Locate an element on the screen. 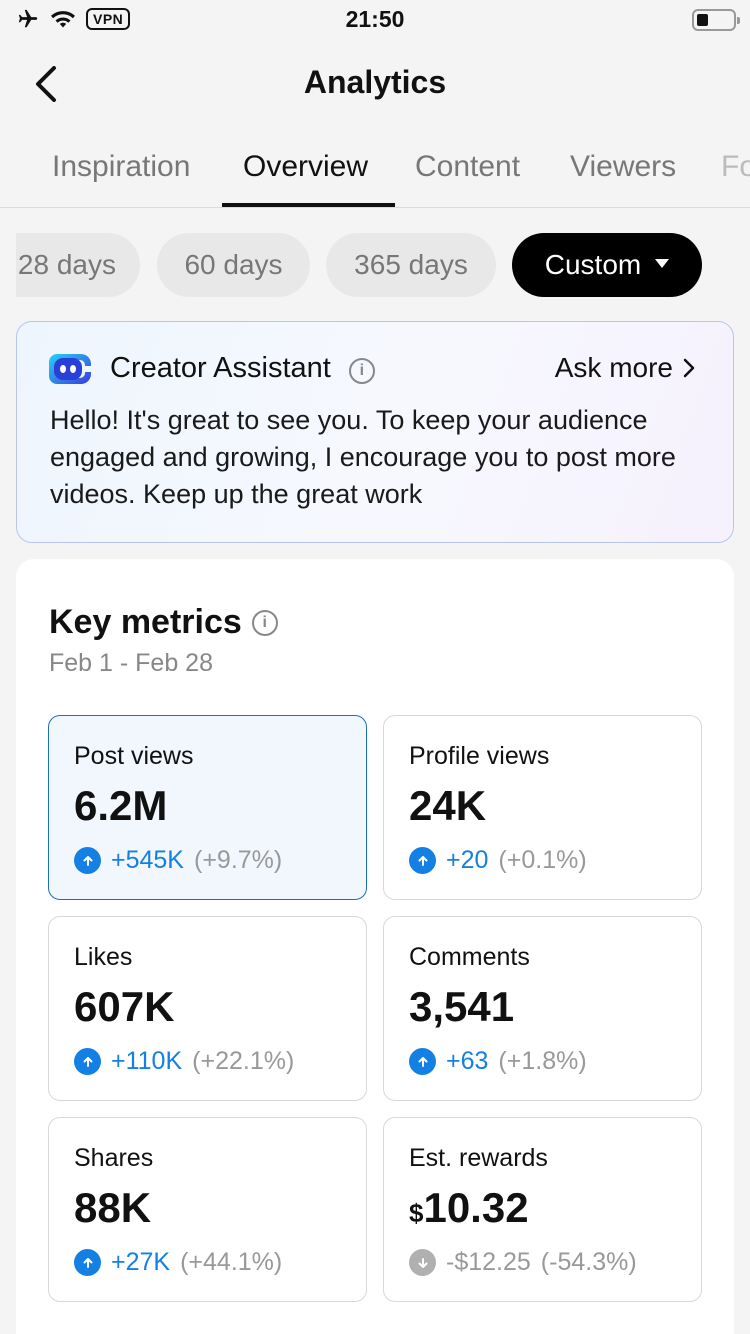 The image size is (750, 1334). metric-label: Shares is located at coordinates (114, 1158).